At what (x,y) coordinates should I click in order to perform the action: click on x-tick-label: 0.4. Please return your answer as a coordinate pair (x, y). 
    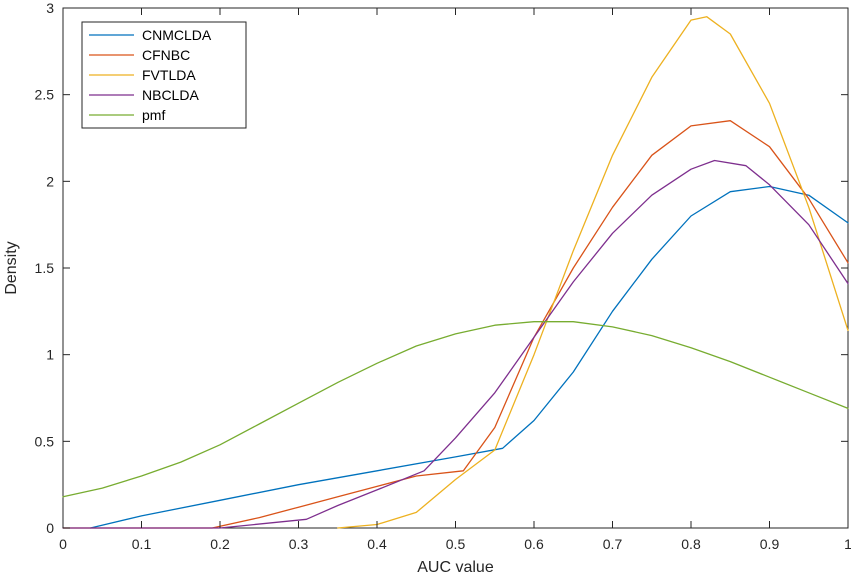
    Looking at the image, I should click on (377, 544).